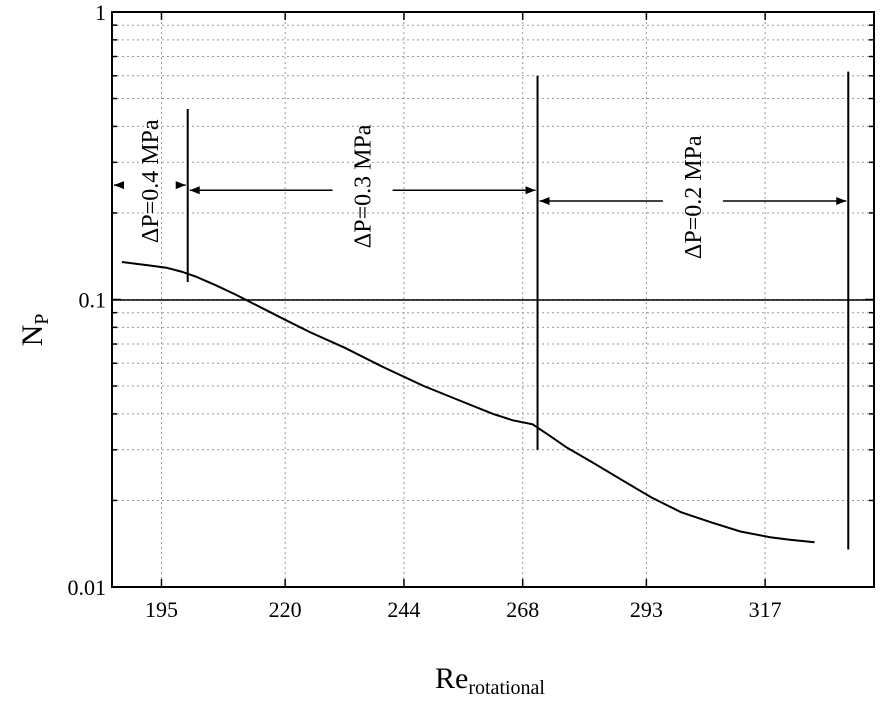 The height and width of the screenshot is (701, 886). I want to click on x-tick-label: 220, so click(285, 609).